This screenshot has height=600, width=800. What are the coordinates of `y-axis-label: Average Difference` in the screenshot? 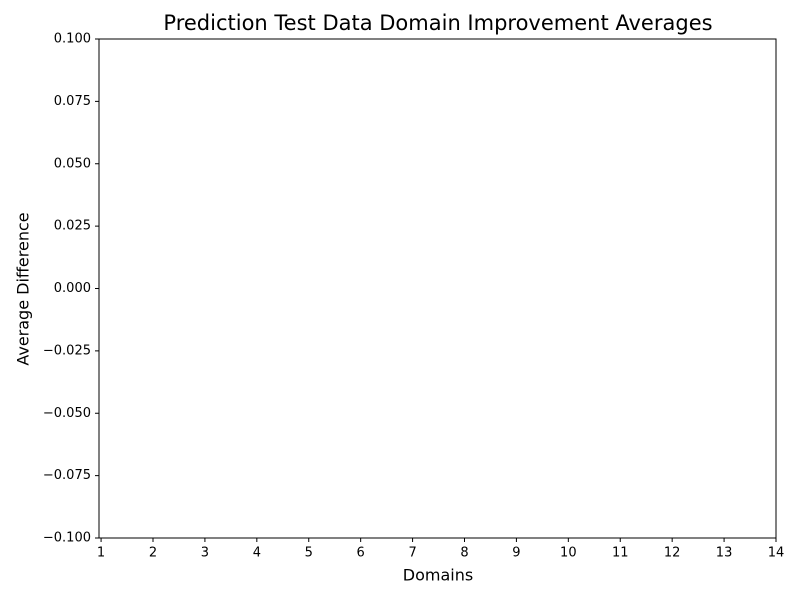 It's located at (23, 288).